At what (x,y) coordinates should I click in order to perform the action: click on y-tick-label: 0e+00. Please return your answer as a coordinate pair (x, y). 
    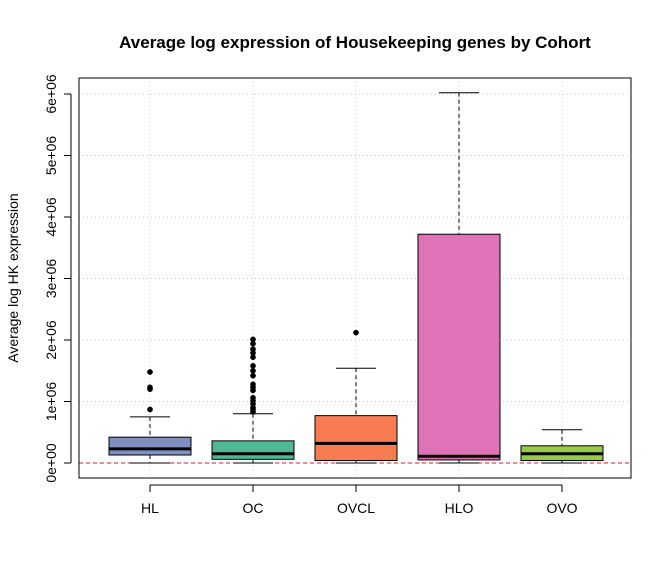
    Looking at the image, I should click on (51, 463).